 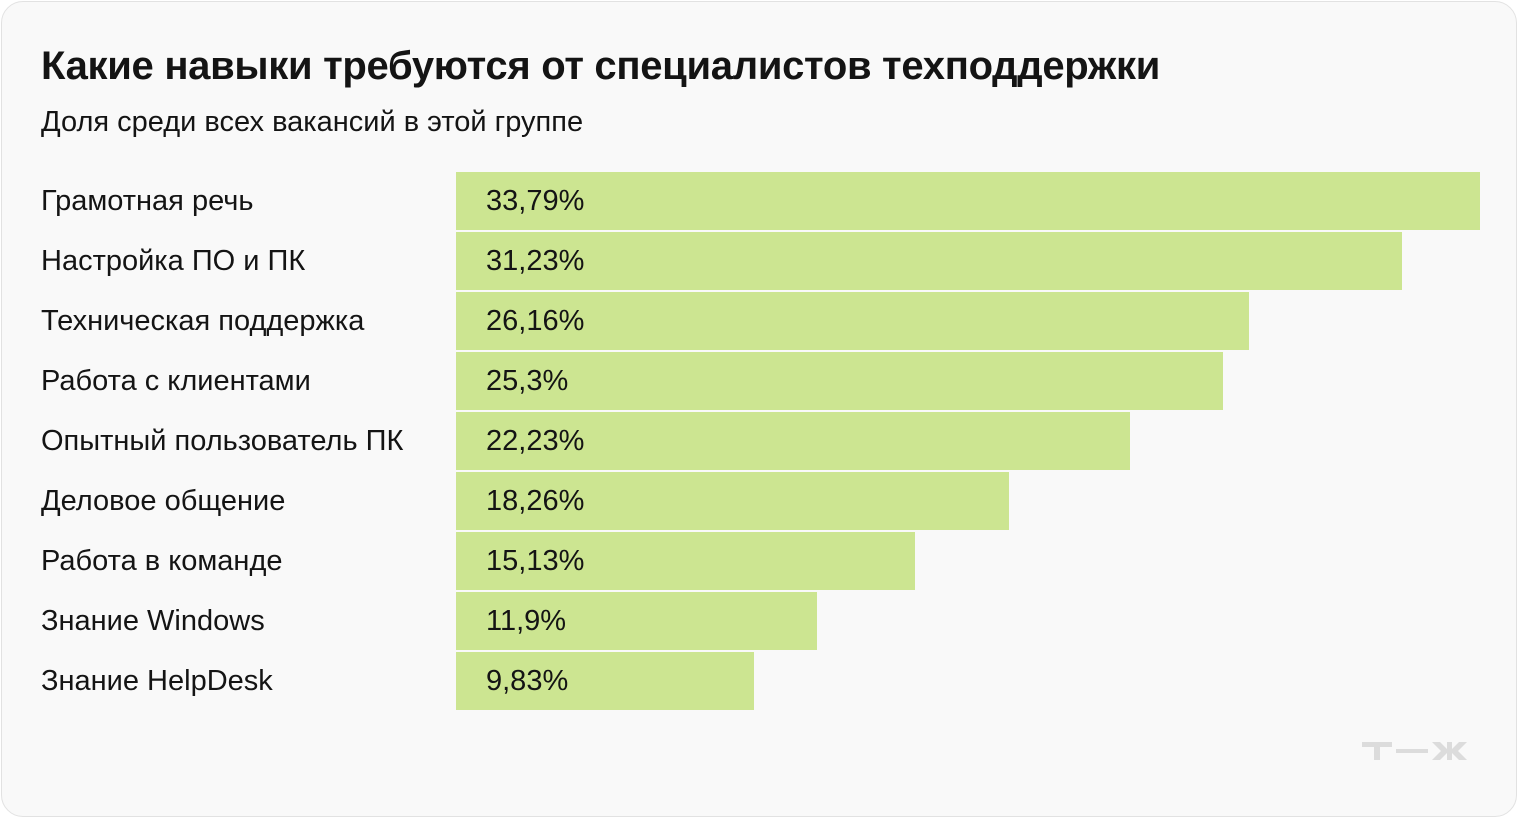 What do you see at coordinates (162, 561) in the screenshot?
I see `category-label: Работа в команде` at bounding box center [162, 561].